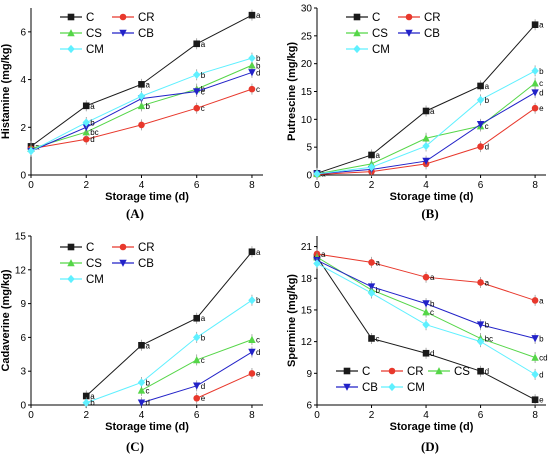  What do you see at coordinates (146, 264) in the screenshot?
I see `legend-label: CB` at bounding box center [146, 264].